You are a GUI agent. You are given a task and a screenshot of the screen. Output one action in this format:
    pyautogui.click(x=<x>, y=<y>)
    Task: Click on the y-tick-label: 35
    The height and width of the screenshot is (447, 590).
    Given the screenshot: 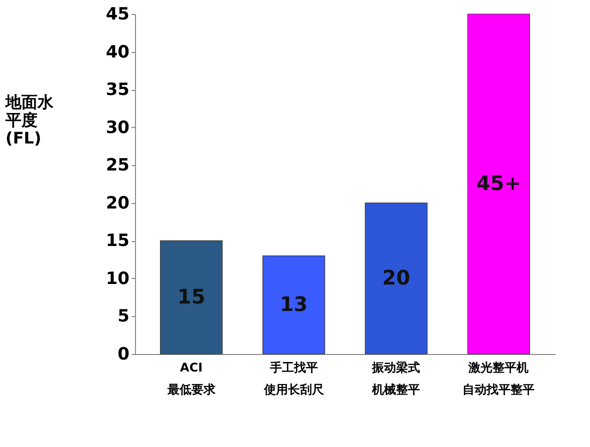 What is the action you would take?
    pyautogui.click(x=118, y=90)
    